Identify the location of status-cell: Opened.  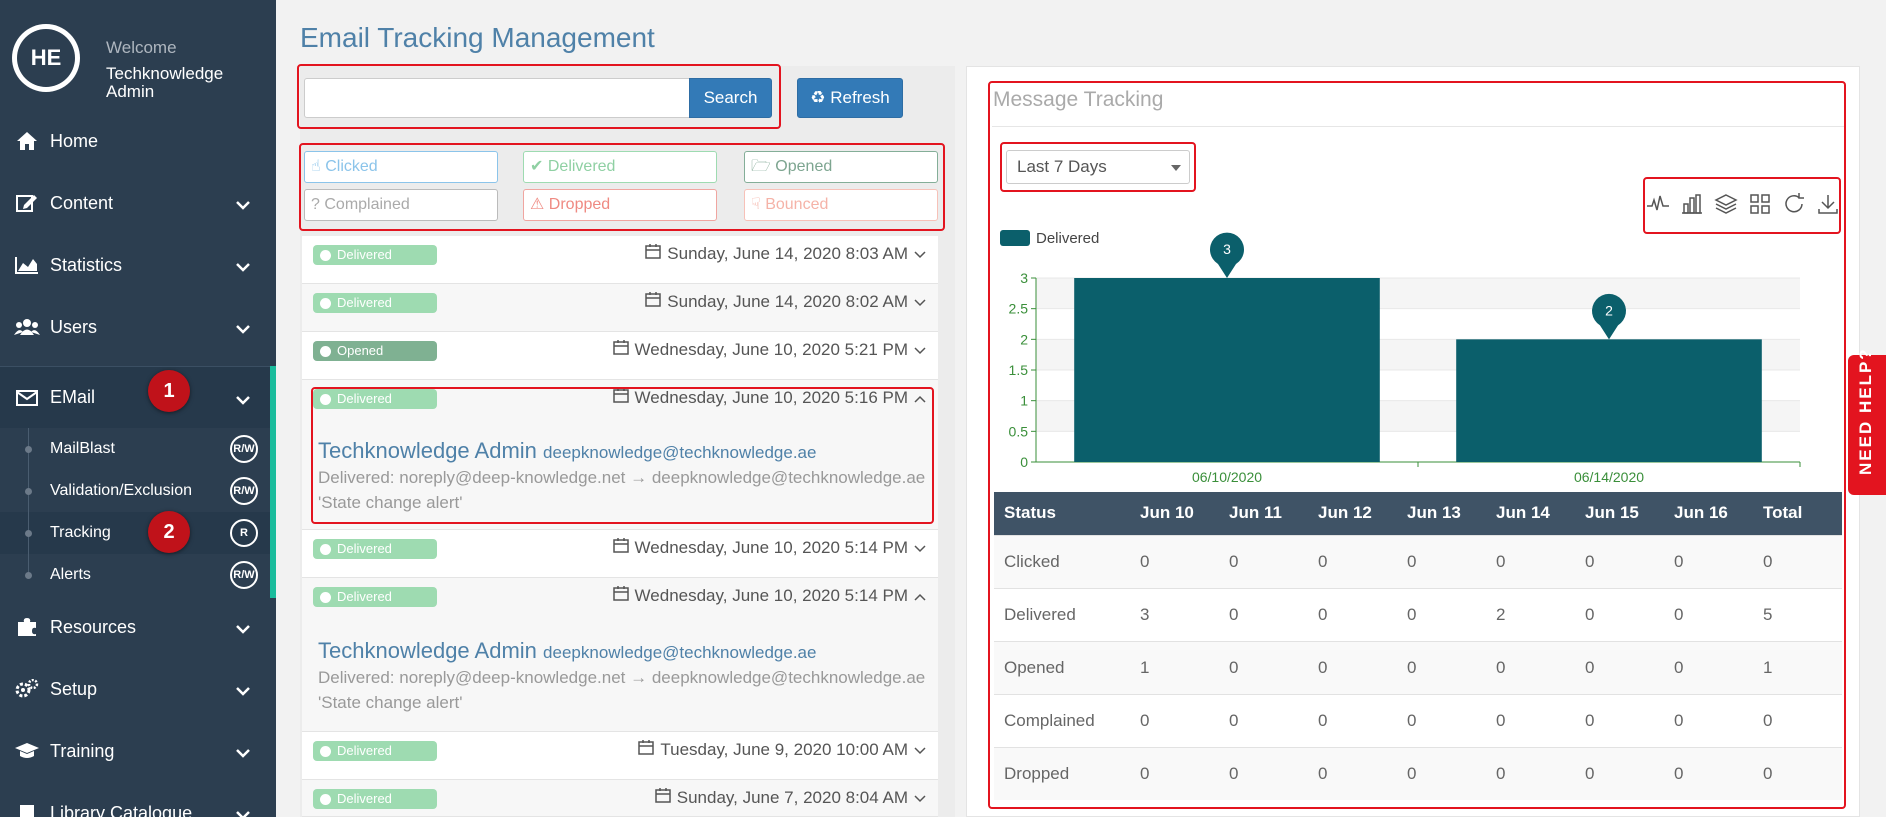
(1062, 667).